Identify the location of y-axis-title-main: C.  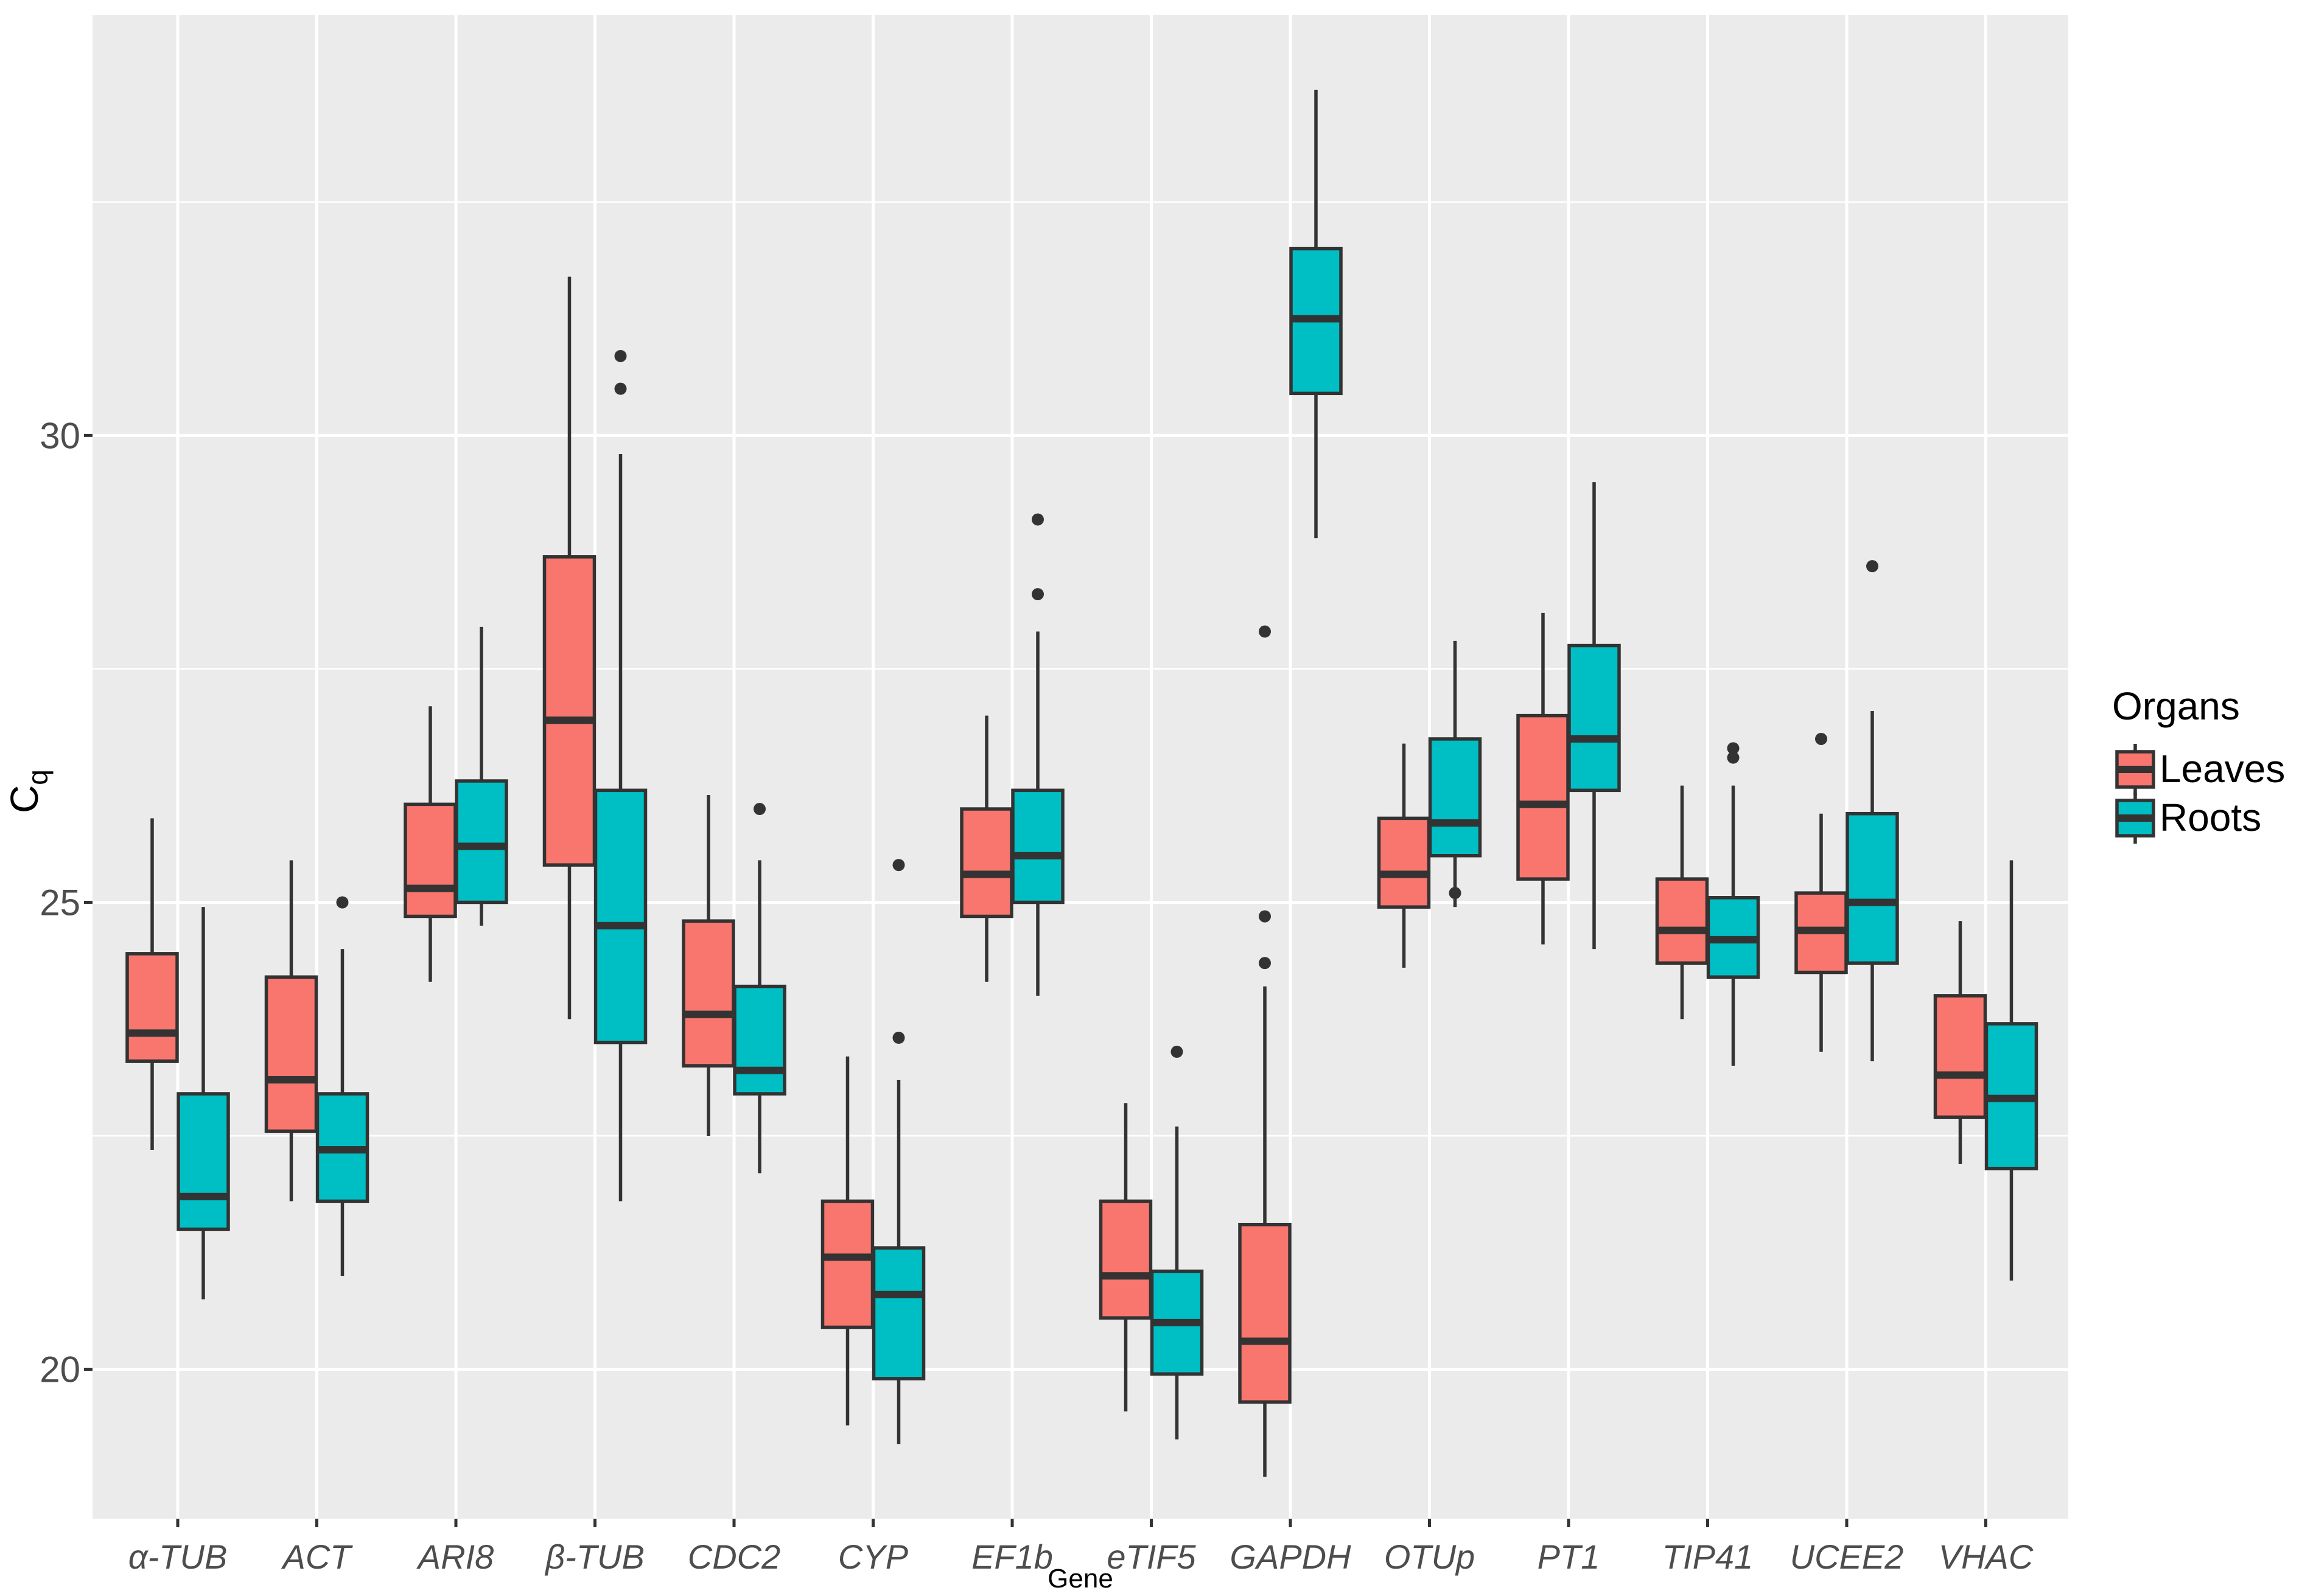
(24, 799).